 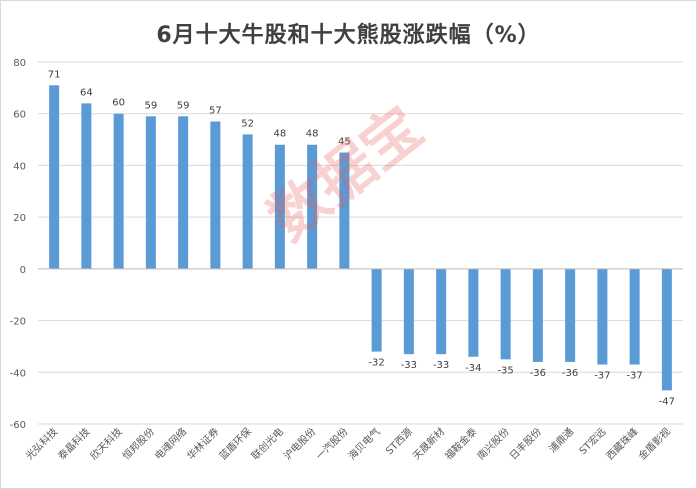 What do you see at coordinates (473, 368) in the screenshot?
I see `data-label: -34` at bounding box center [473, 368].